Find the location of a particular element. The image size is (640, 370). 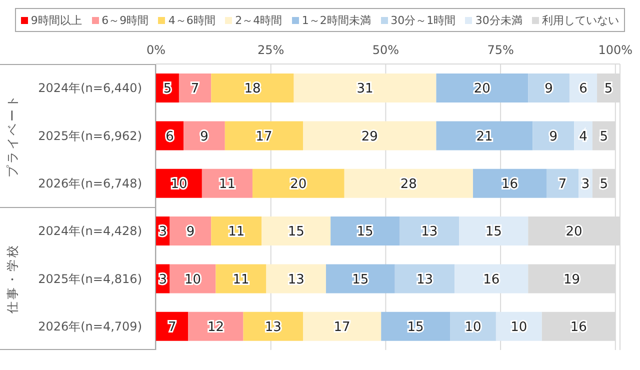

legend-label: 4～6時間 is located at coordinates (191, 20).